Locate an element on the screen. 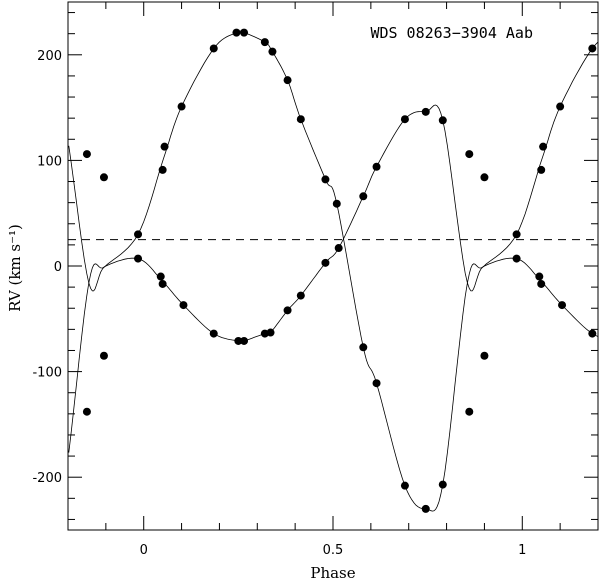  x-tick-label: 1 is located at coordinates (522, 550).